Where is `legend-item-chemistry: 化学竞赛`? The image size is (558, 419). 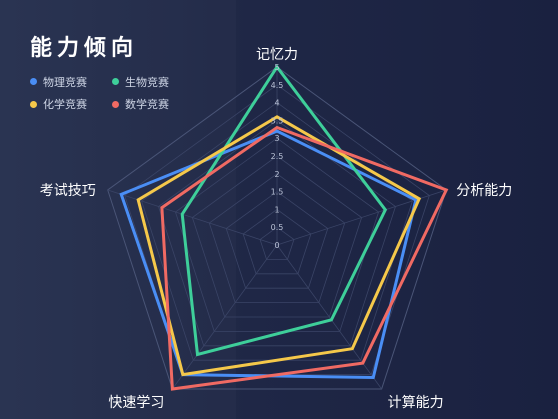 legend-item-chemistry: 化学竞赛 is located at coordinates (71, 104).